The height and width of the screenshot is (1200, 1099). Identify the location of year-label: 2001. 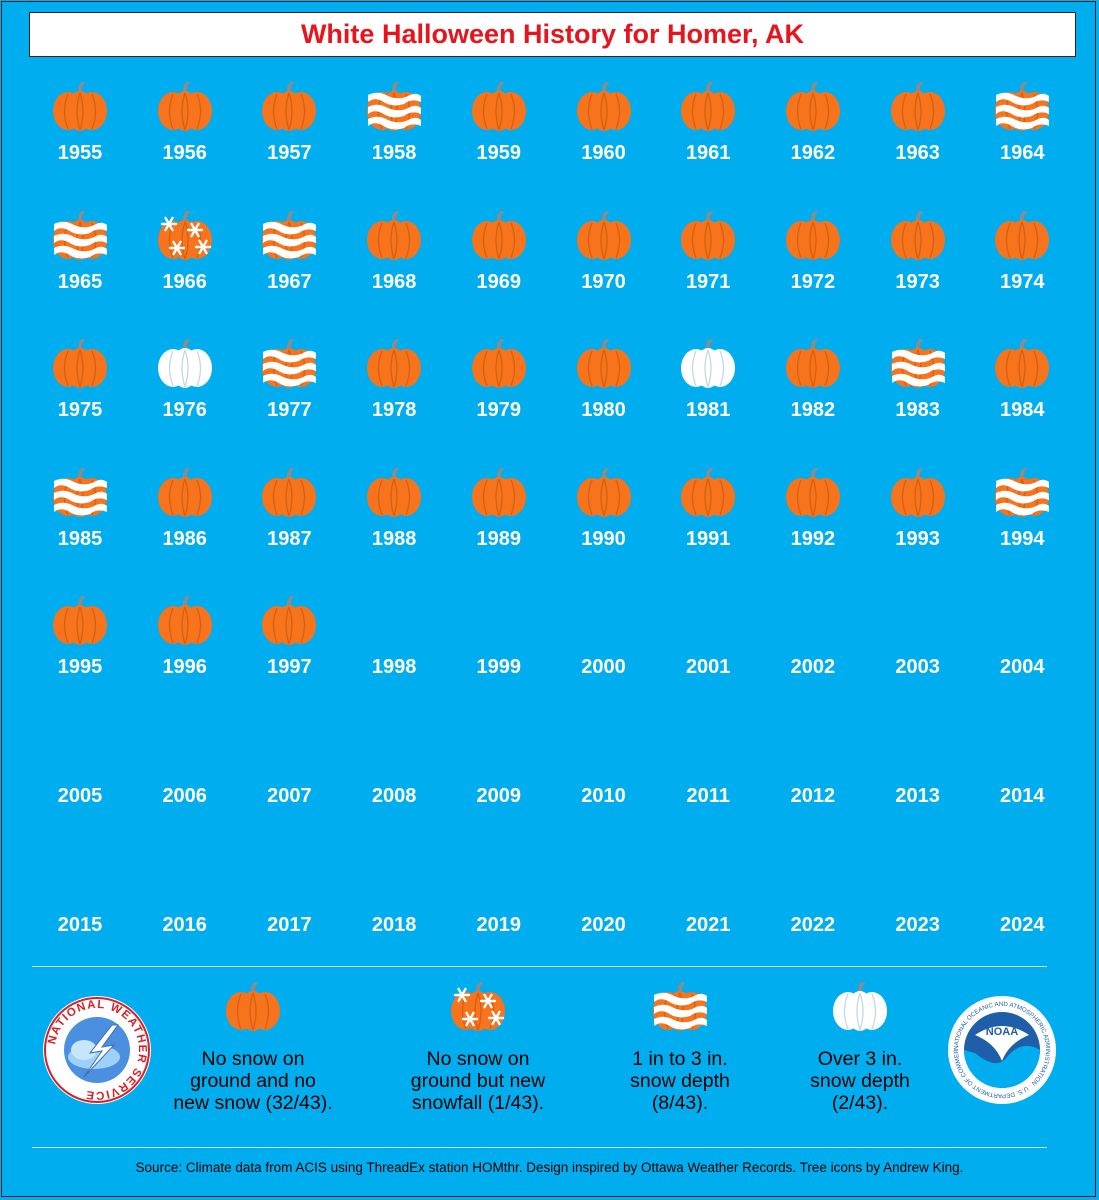
(708, 667).